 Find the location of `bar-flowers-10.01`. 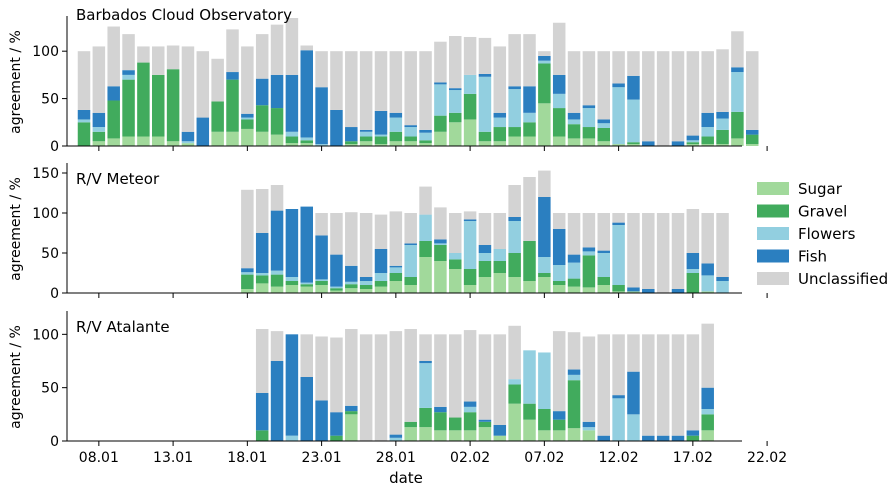

bar-flowers-10.01 is located at coordinates (128, 77).